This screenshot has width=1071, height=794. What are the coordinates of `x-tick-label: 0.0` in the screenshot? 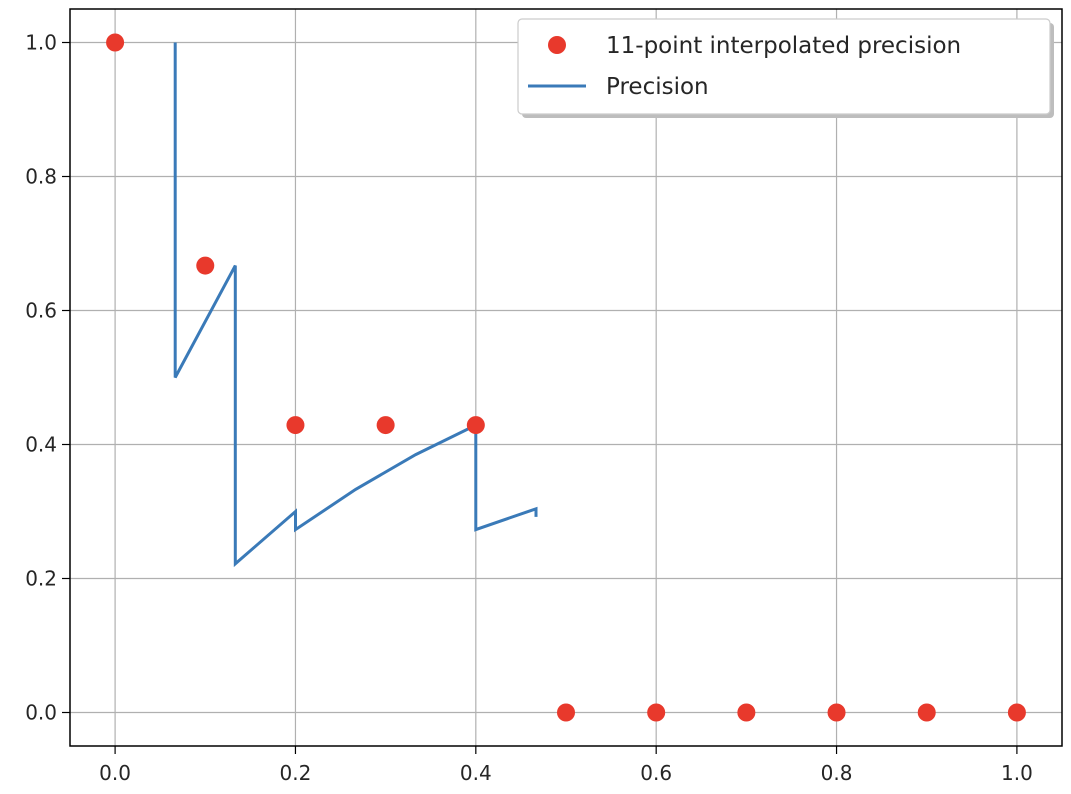 It's located at (115, 773).